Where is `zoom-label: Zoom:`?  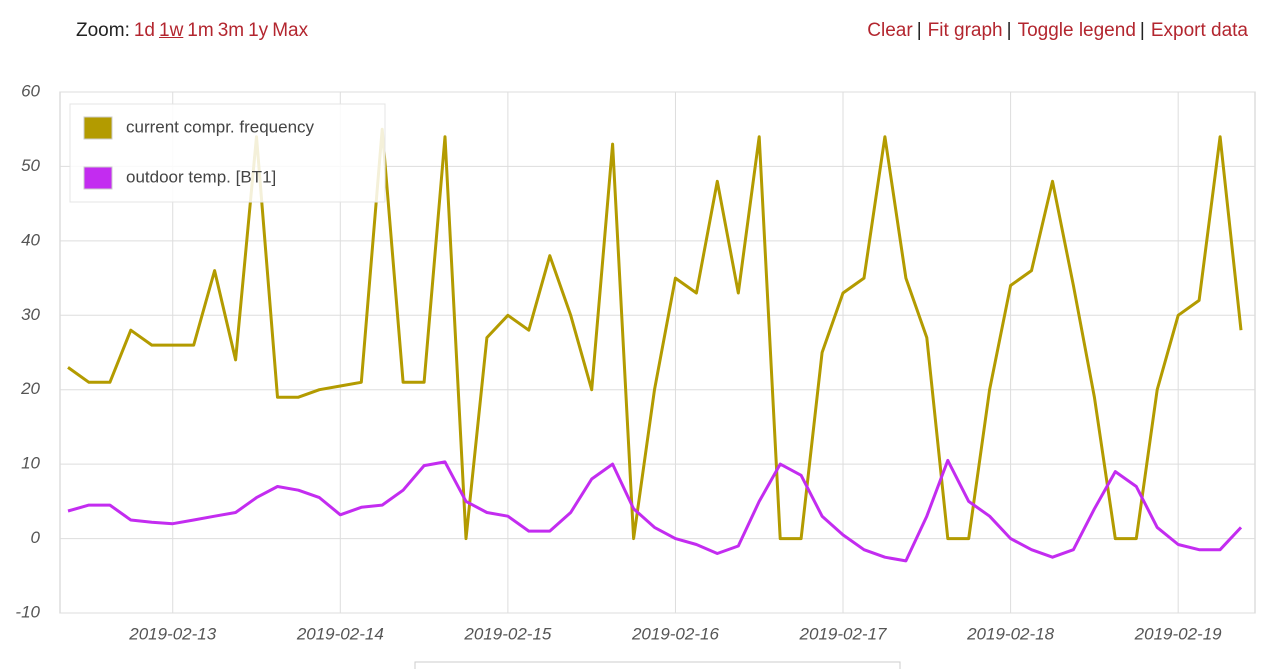 zoom-label: Zoom: is located at coordinates (103, 30).